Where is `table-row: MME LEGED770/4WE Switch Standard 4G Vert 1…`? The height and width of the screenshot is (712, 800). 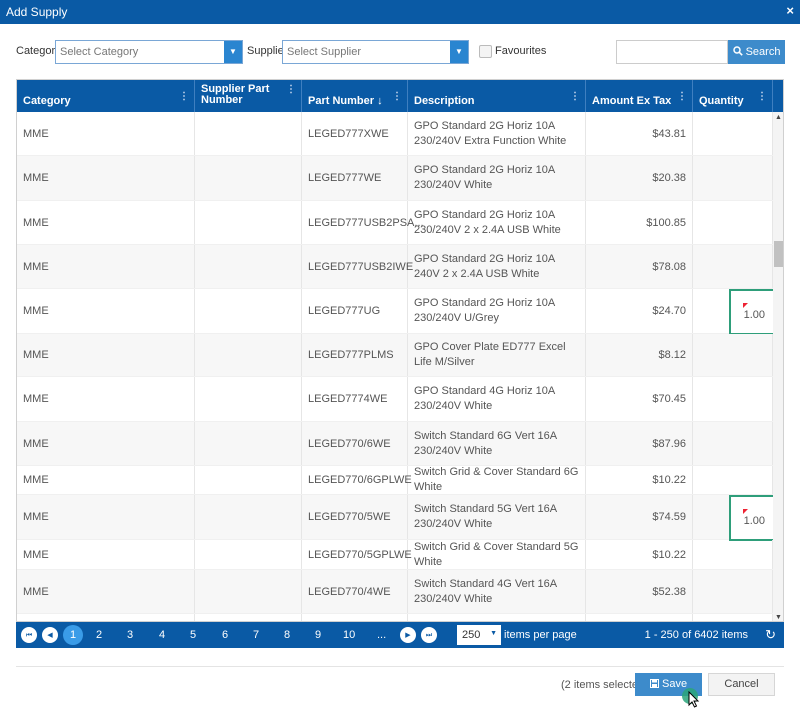 table-row: MME LEGED770/4WE Switch Standard 4G Vert 1… is located at coordinates (395, 592).